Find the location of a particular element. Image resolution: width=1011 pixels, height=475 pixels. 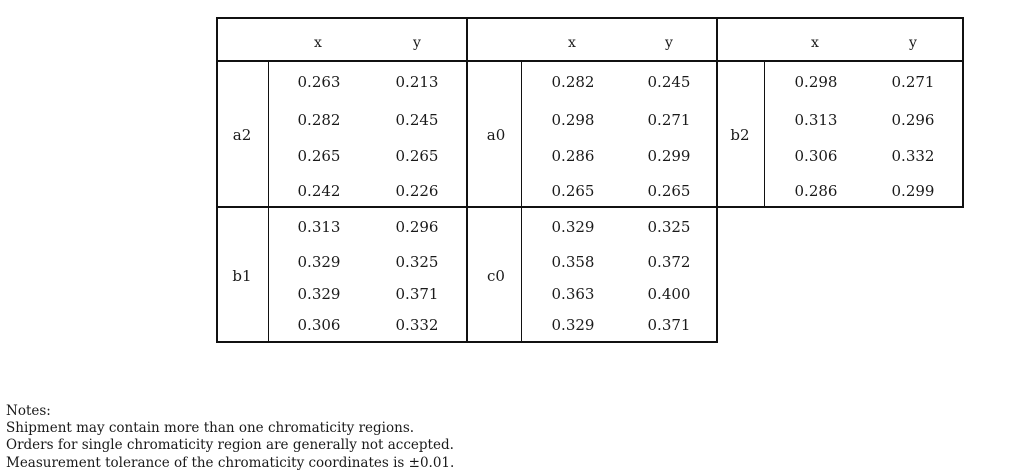

cell-b2-y: 0.271 is located at coordinates (913, 82).